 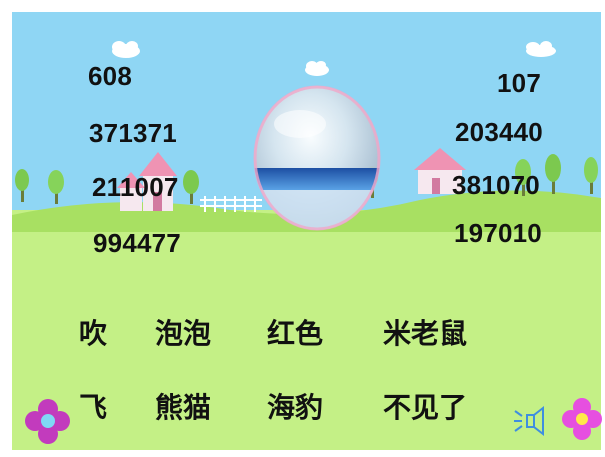 What do you see at coordinates (519, 83) in the screenshot?
I see `number-right-1: 107` at bounding box center [519, 83].